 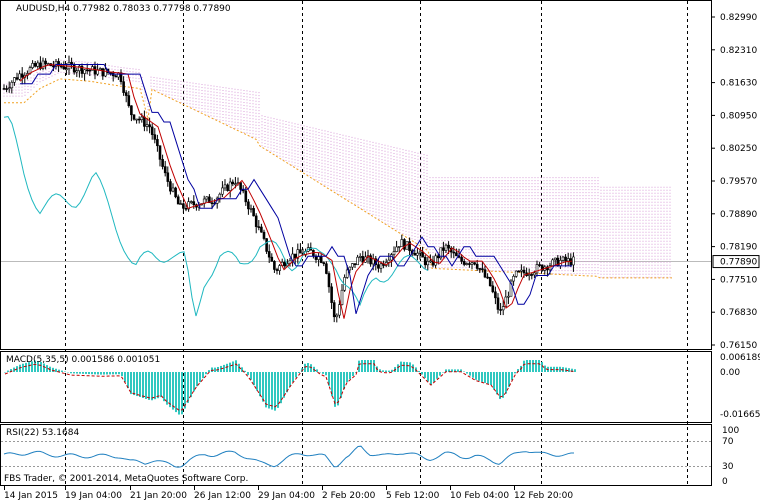 I want to click on price-tick-label: 0.81630, so click(x=738, y=84).